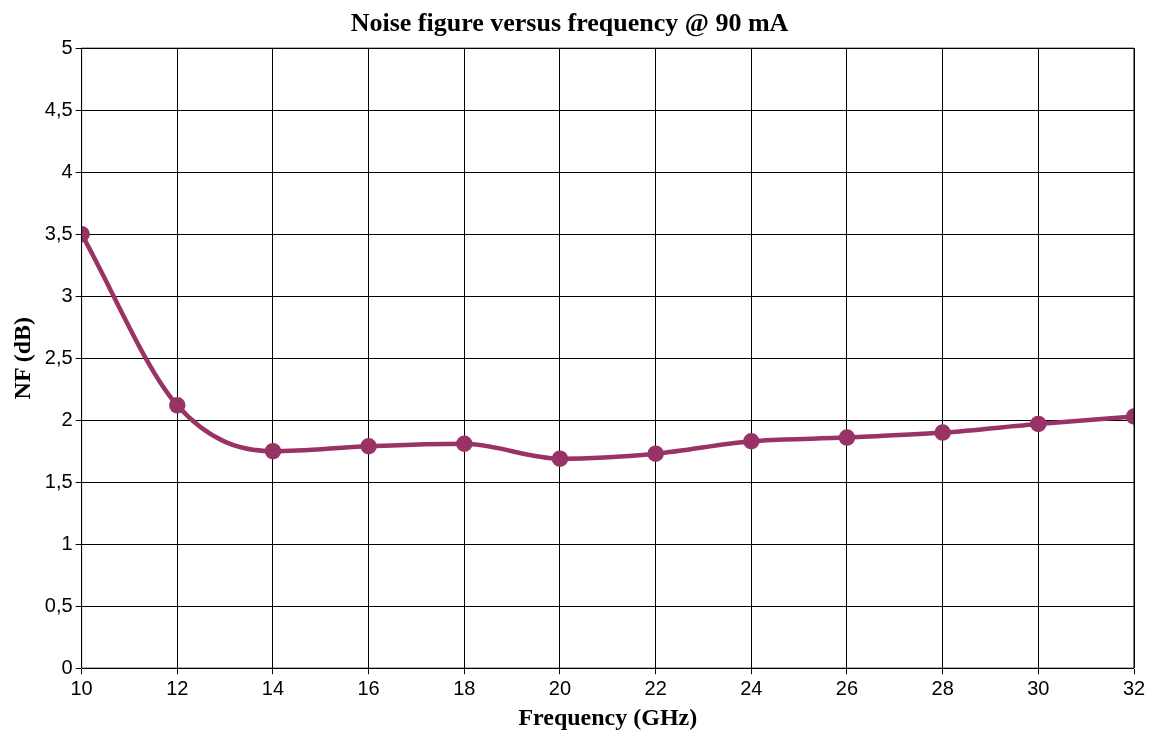 This screenshot has height=738, width=1154. What do you see at coordinates (655, 687) in the screenshot?
I see `x-tick-label: 22` at bounding box center [655, 687].